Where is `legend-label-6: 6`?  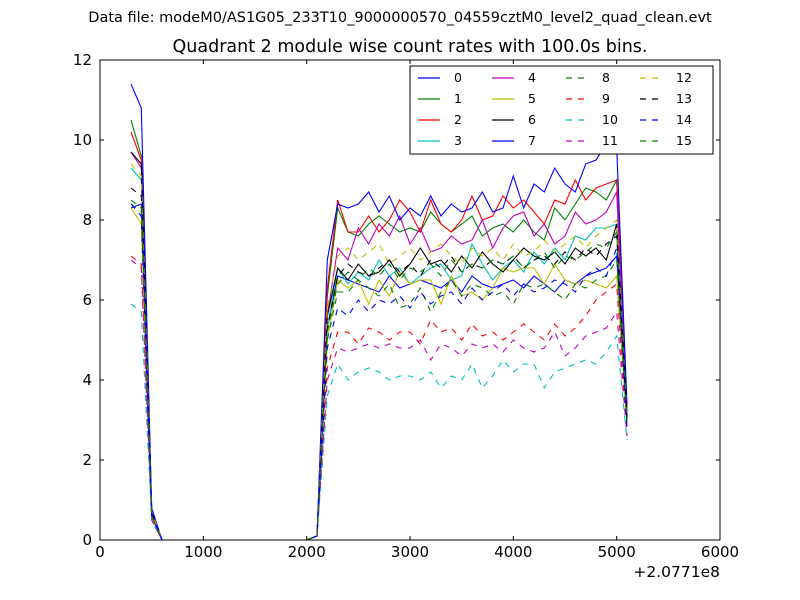
legend-label-6: 6 is located at coordinates (532, 119).